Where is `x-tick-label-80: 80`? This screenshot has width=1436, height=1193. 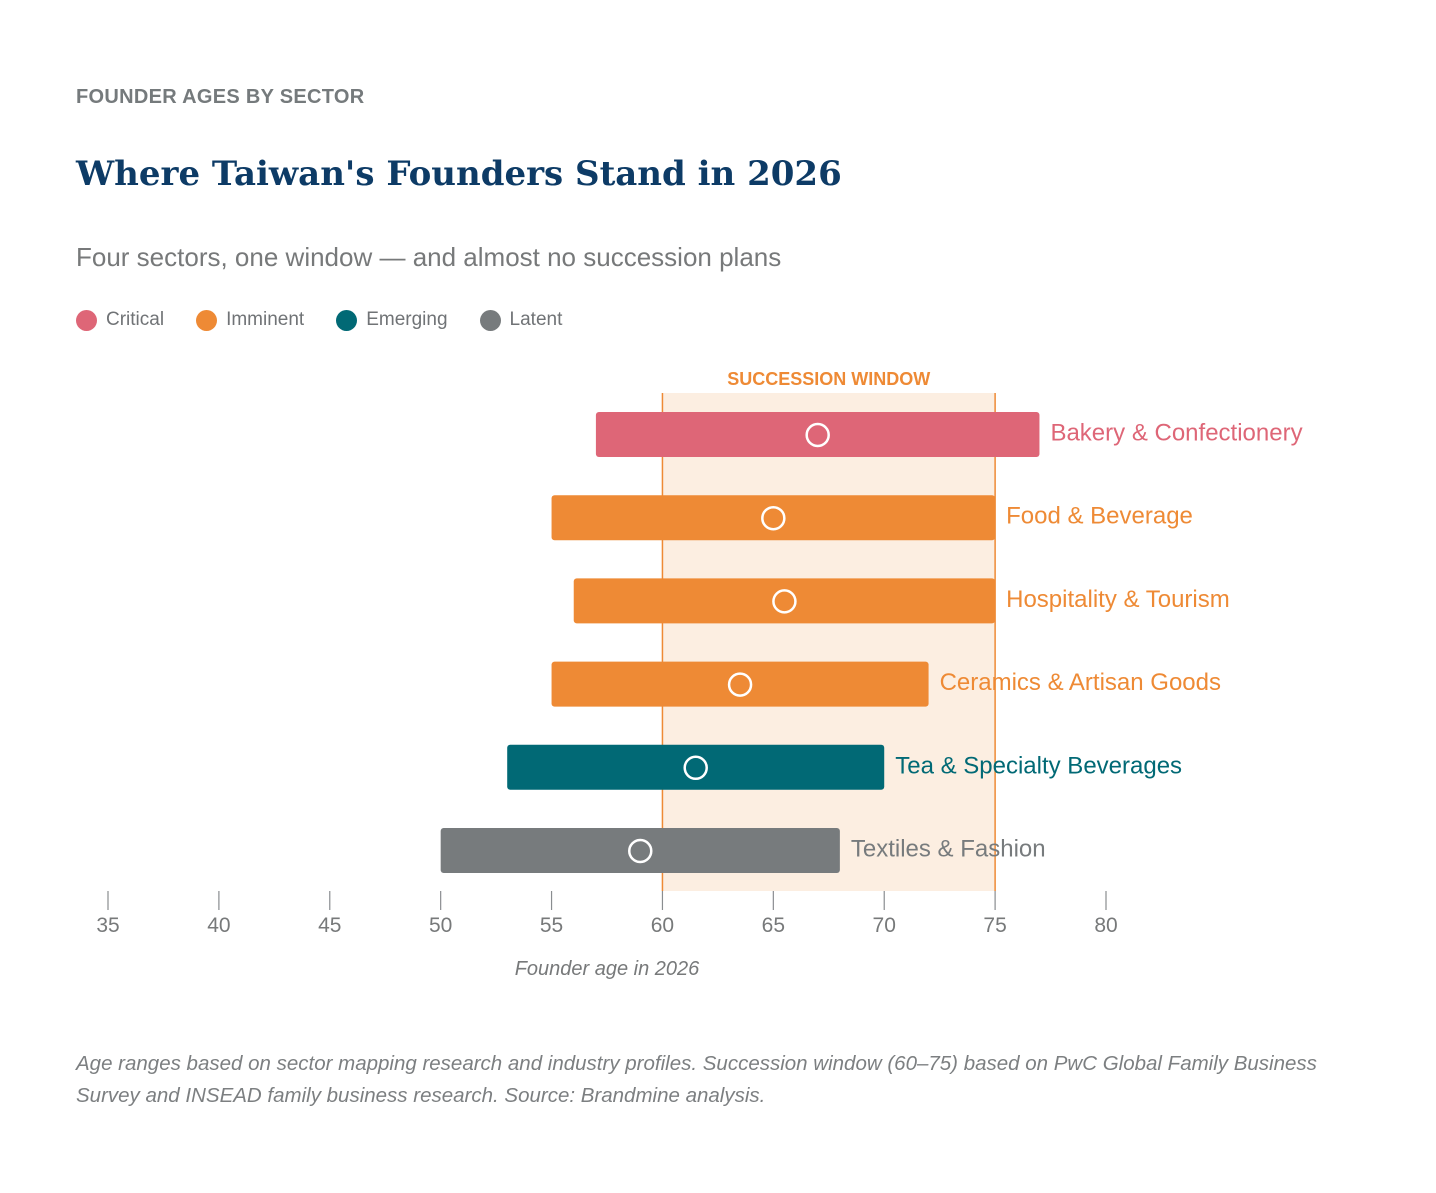
x-tick-label-80: 80 is located at coordinates (1105, 925).